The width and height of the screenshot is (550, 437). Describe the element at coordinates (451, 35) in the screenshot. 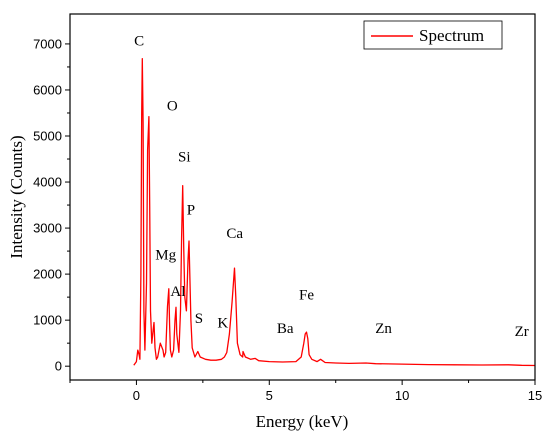

I see `legend-label: Spectrum` at that location.